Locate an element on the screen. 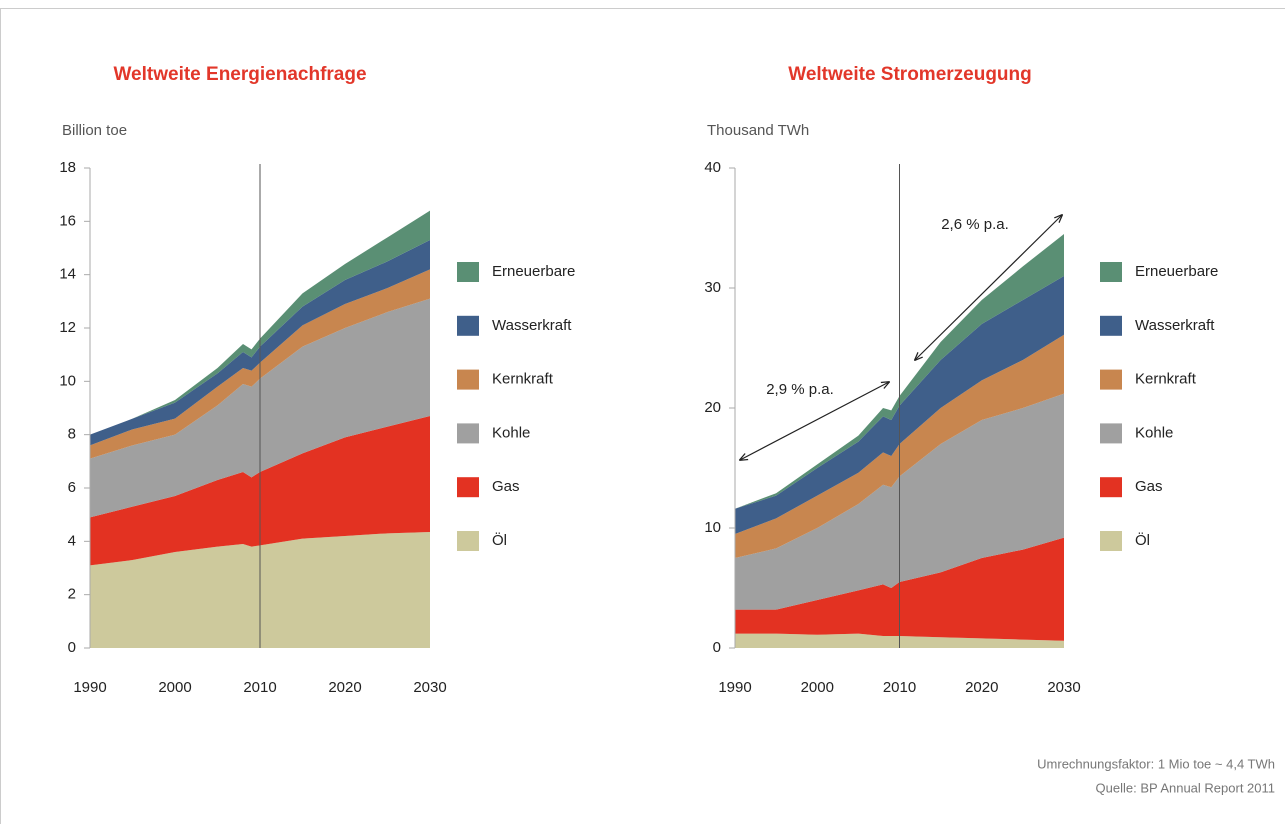 This screenshot has width=1285, height=824. y-tick-label: 40 is located at coordinates (712, 167).